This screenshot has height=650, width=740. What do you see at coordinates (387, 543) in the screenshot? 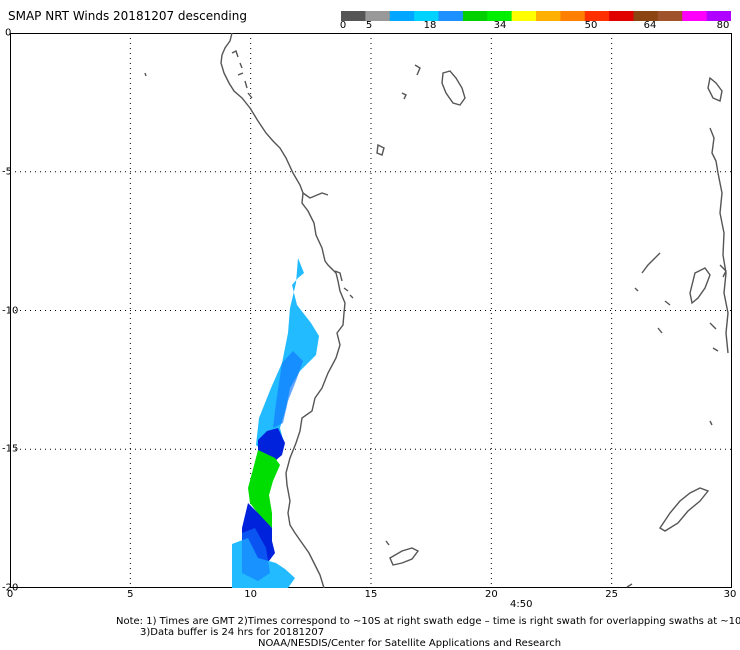
I see `island-south-tiny` at bounding box center [387, 543].